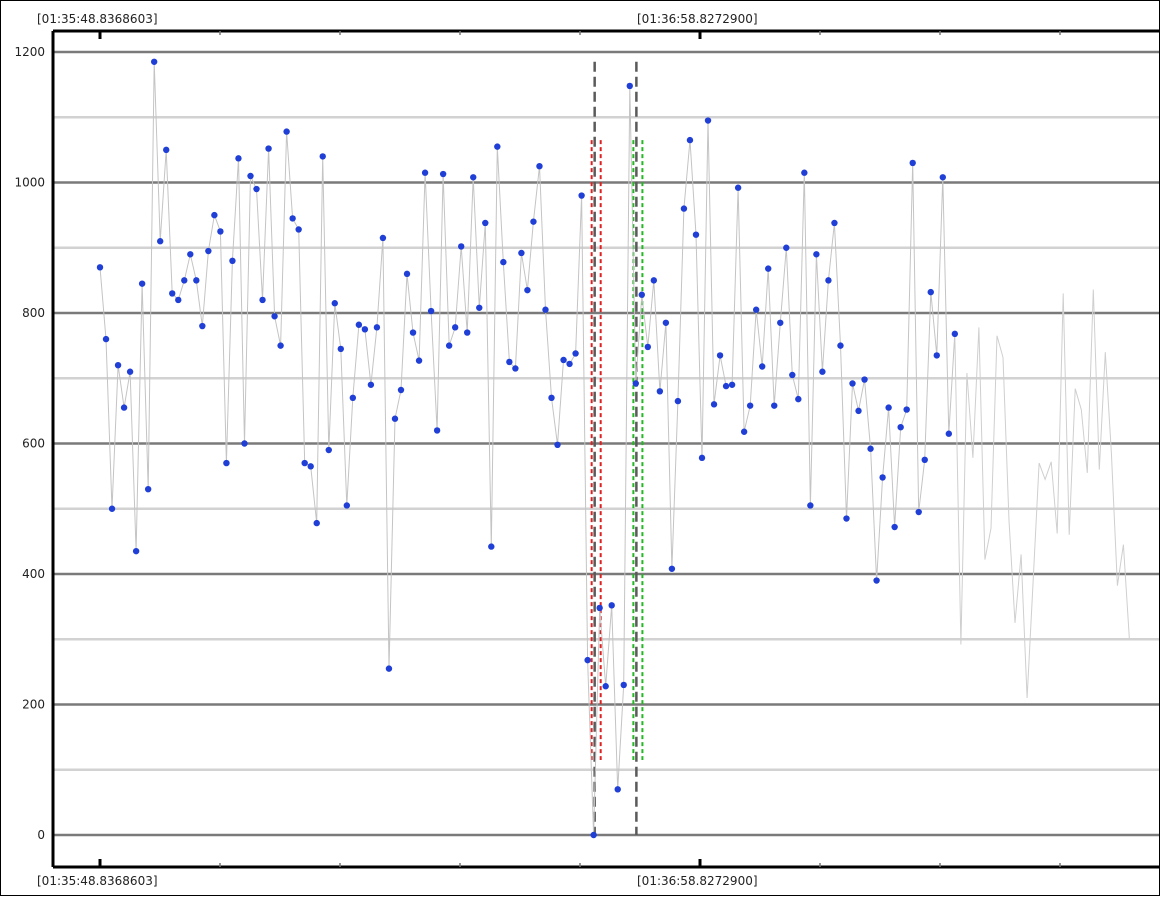 The width and height of the screenshot is (1162, 898). Describe the element at coordinates (97, 881) in the screenshot. I see `time-label-bottom-left: [01:35:48.8368603]` at that location.